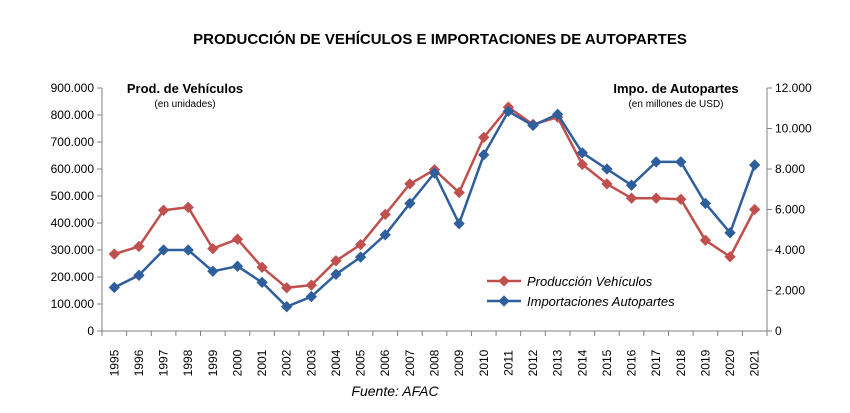  I want to click on left-tick-label: 700.000, so click(73, 142).